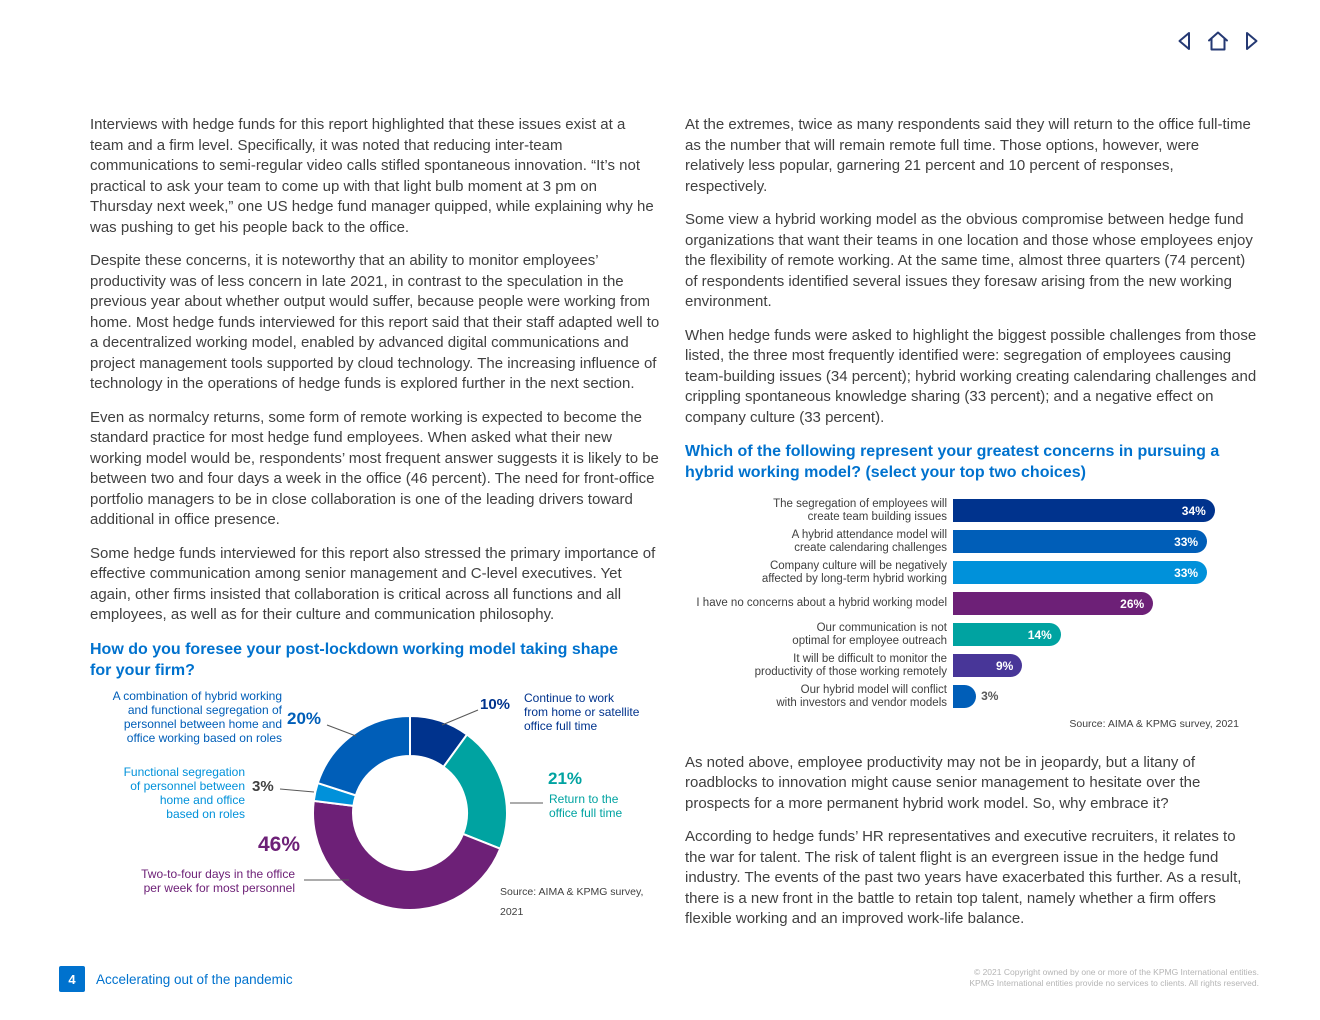 Image resolution: width=1320 pixels, height=1020 pixels. What do you see at coordinates (1154, 724) in the screenshot?
I see `bar-chart-source: Source: AIMA & KPMG survey, 2021` at bounding box center [1154, 724].